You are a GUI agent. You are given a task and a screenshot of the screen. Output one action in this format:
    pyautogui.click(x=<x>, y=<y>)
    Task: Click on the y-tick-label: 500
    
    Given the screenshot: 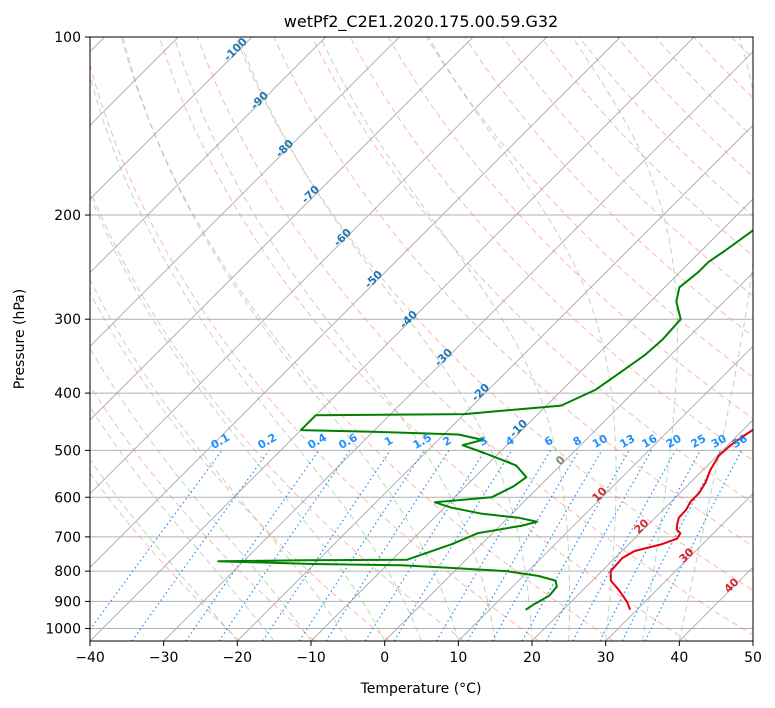 What is the action you would take?
    pyautogui.click(x=67, y=451)
    